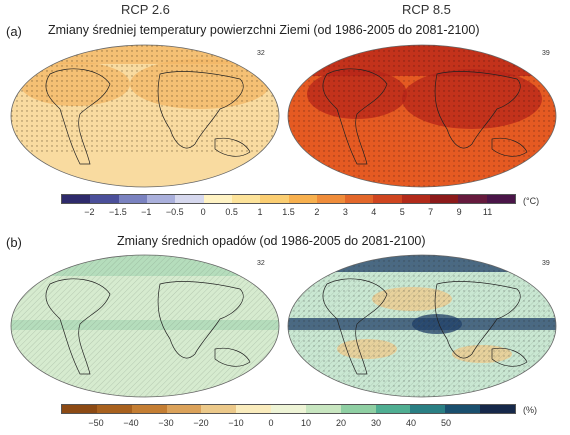  What do you see at coordinates (261, 263) in the screenshot?
I see `panel-b-left-model-count: 32` at bounding box center [261, 263].